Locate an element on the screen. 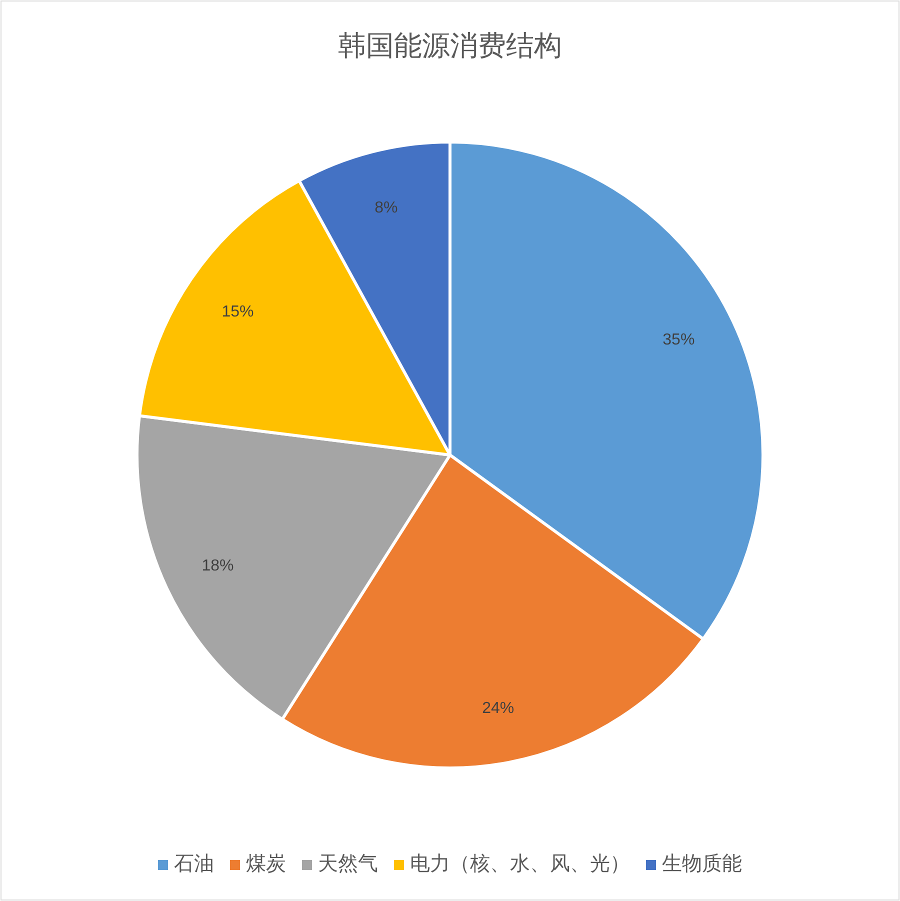 The width and height of the screenshot is (900, 901). data-label: 15% is located at coordinates (238, 312).